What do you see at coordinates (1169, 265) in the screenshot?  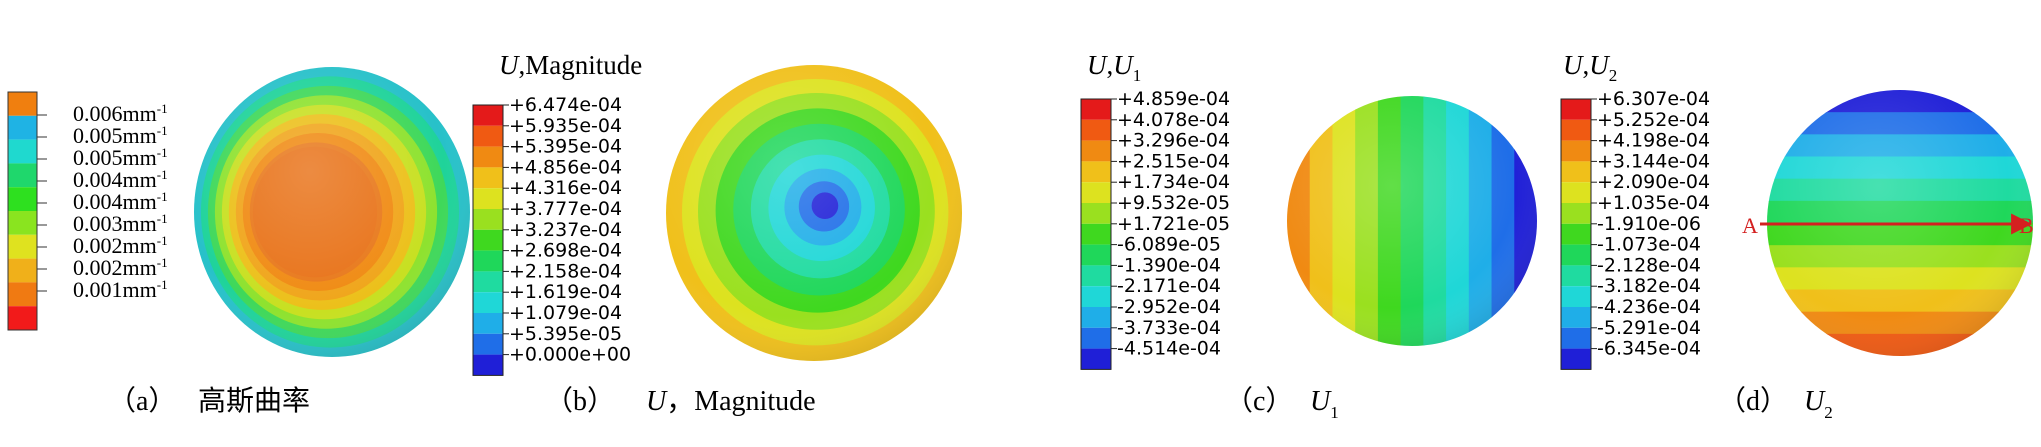 I see `legend-label: -1.390e-04` at bounding box center [1169, 265].